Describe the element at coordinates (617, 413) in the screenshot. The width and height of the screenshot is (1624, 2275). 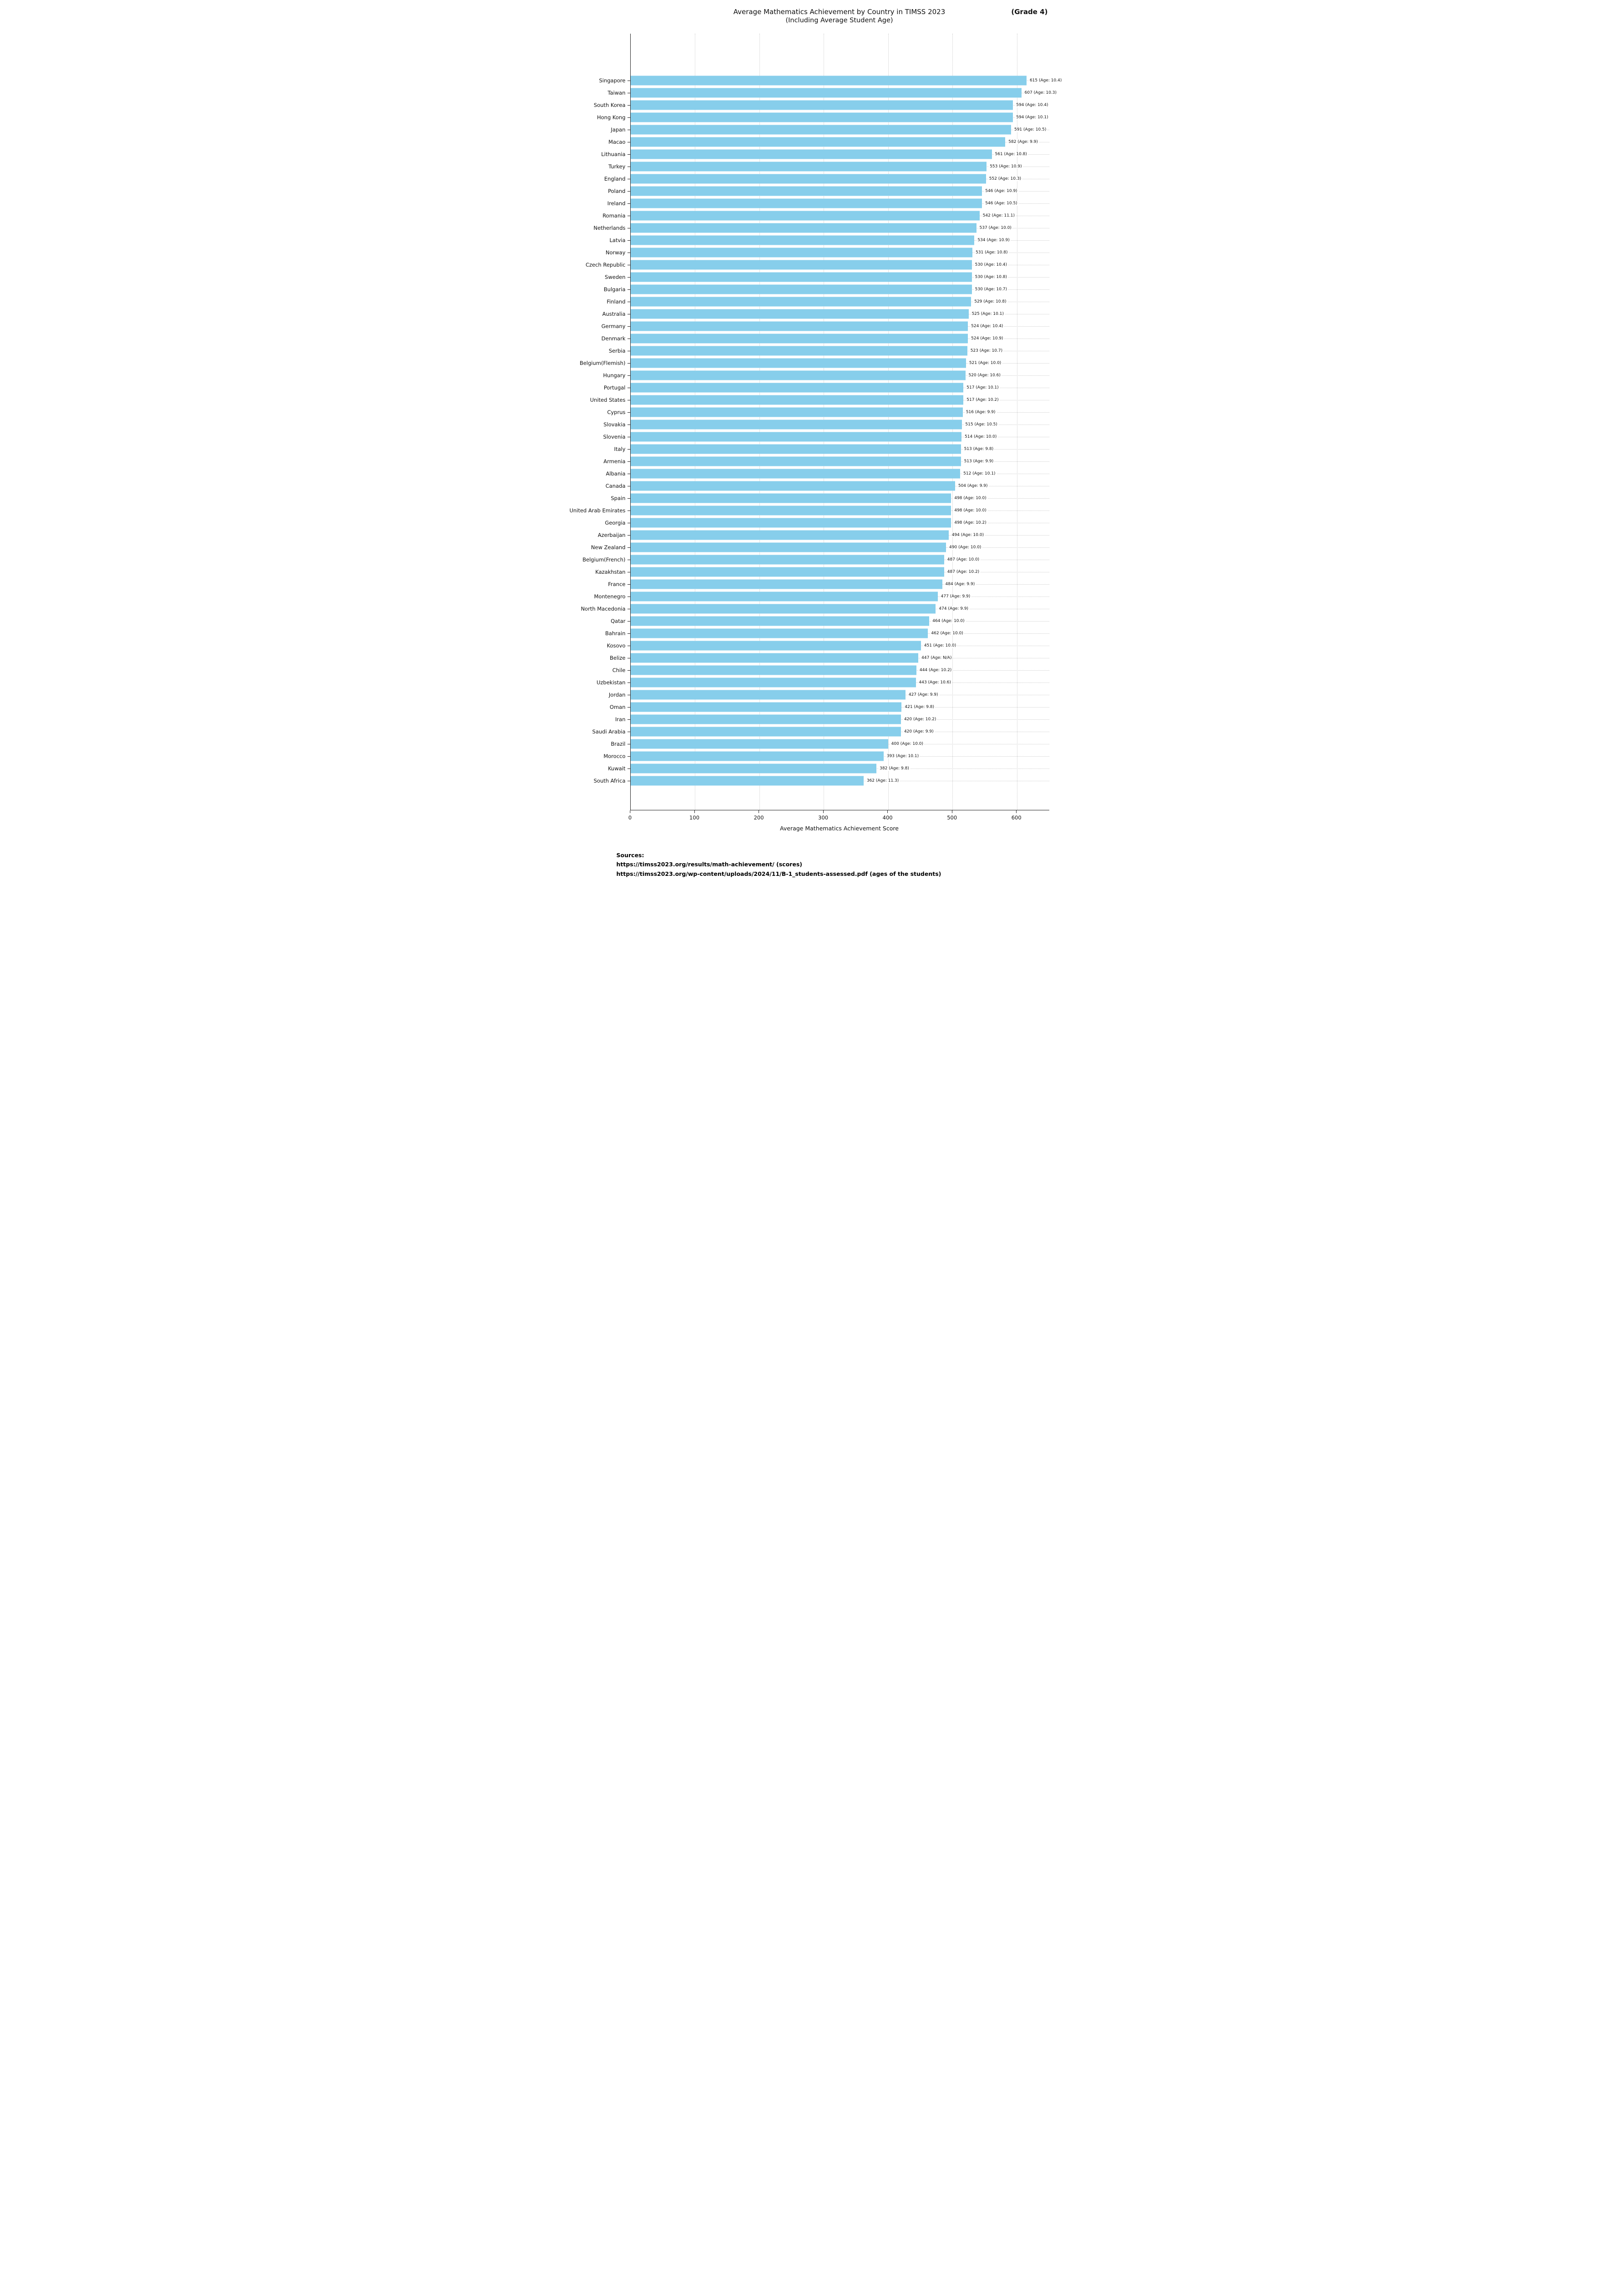
I see `country-label: Cyprus` at that location.